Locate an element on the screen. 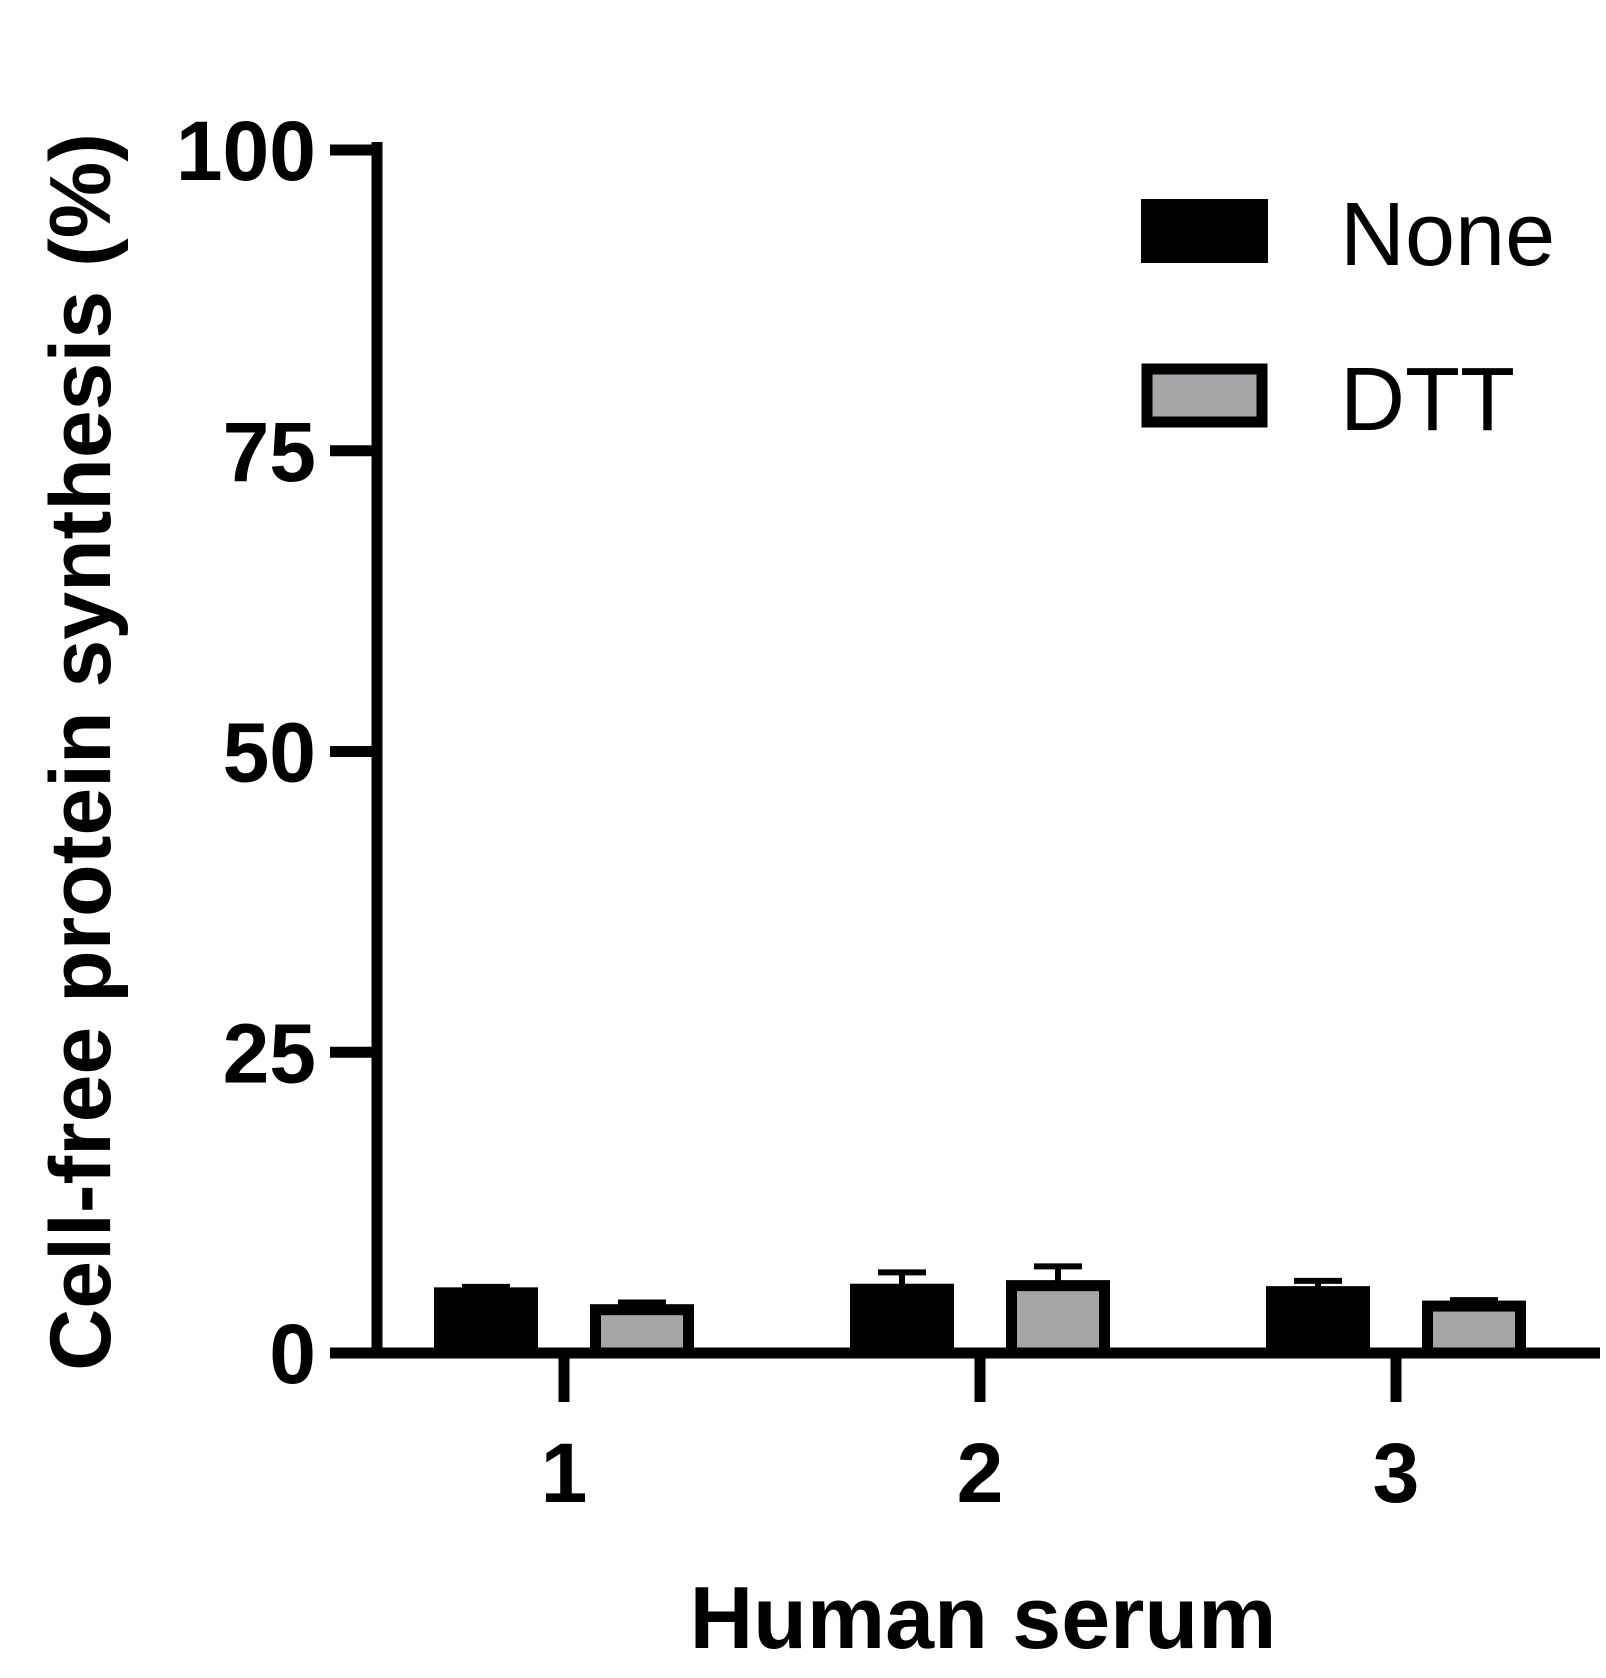 Image resolution: width=1606 pixels, height=1678 pixels. legend: None DTT is located at coordinates (1348, 317).